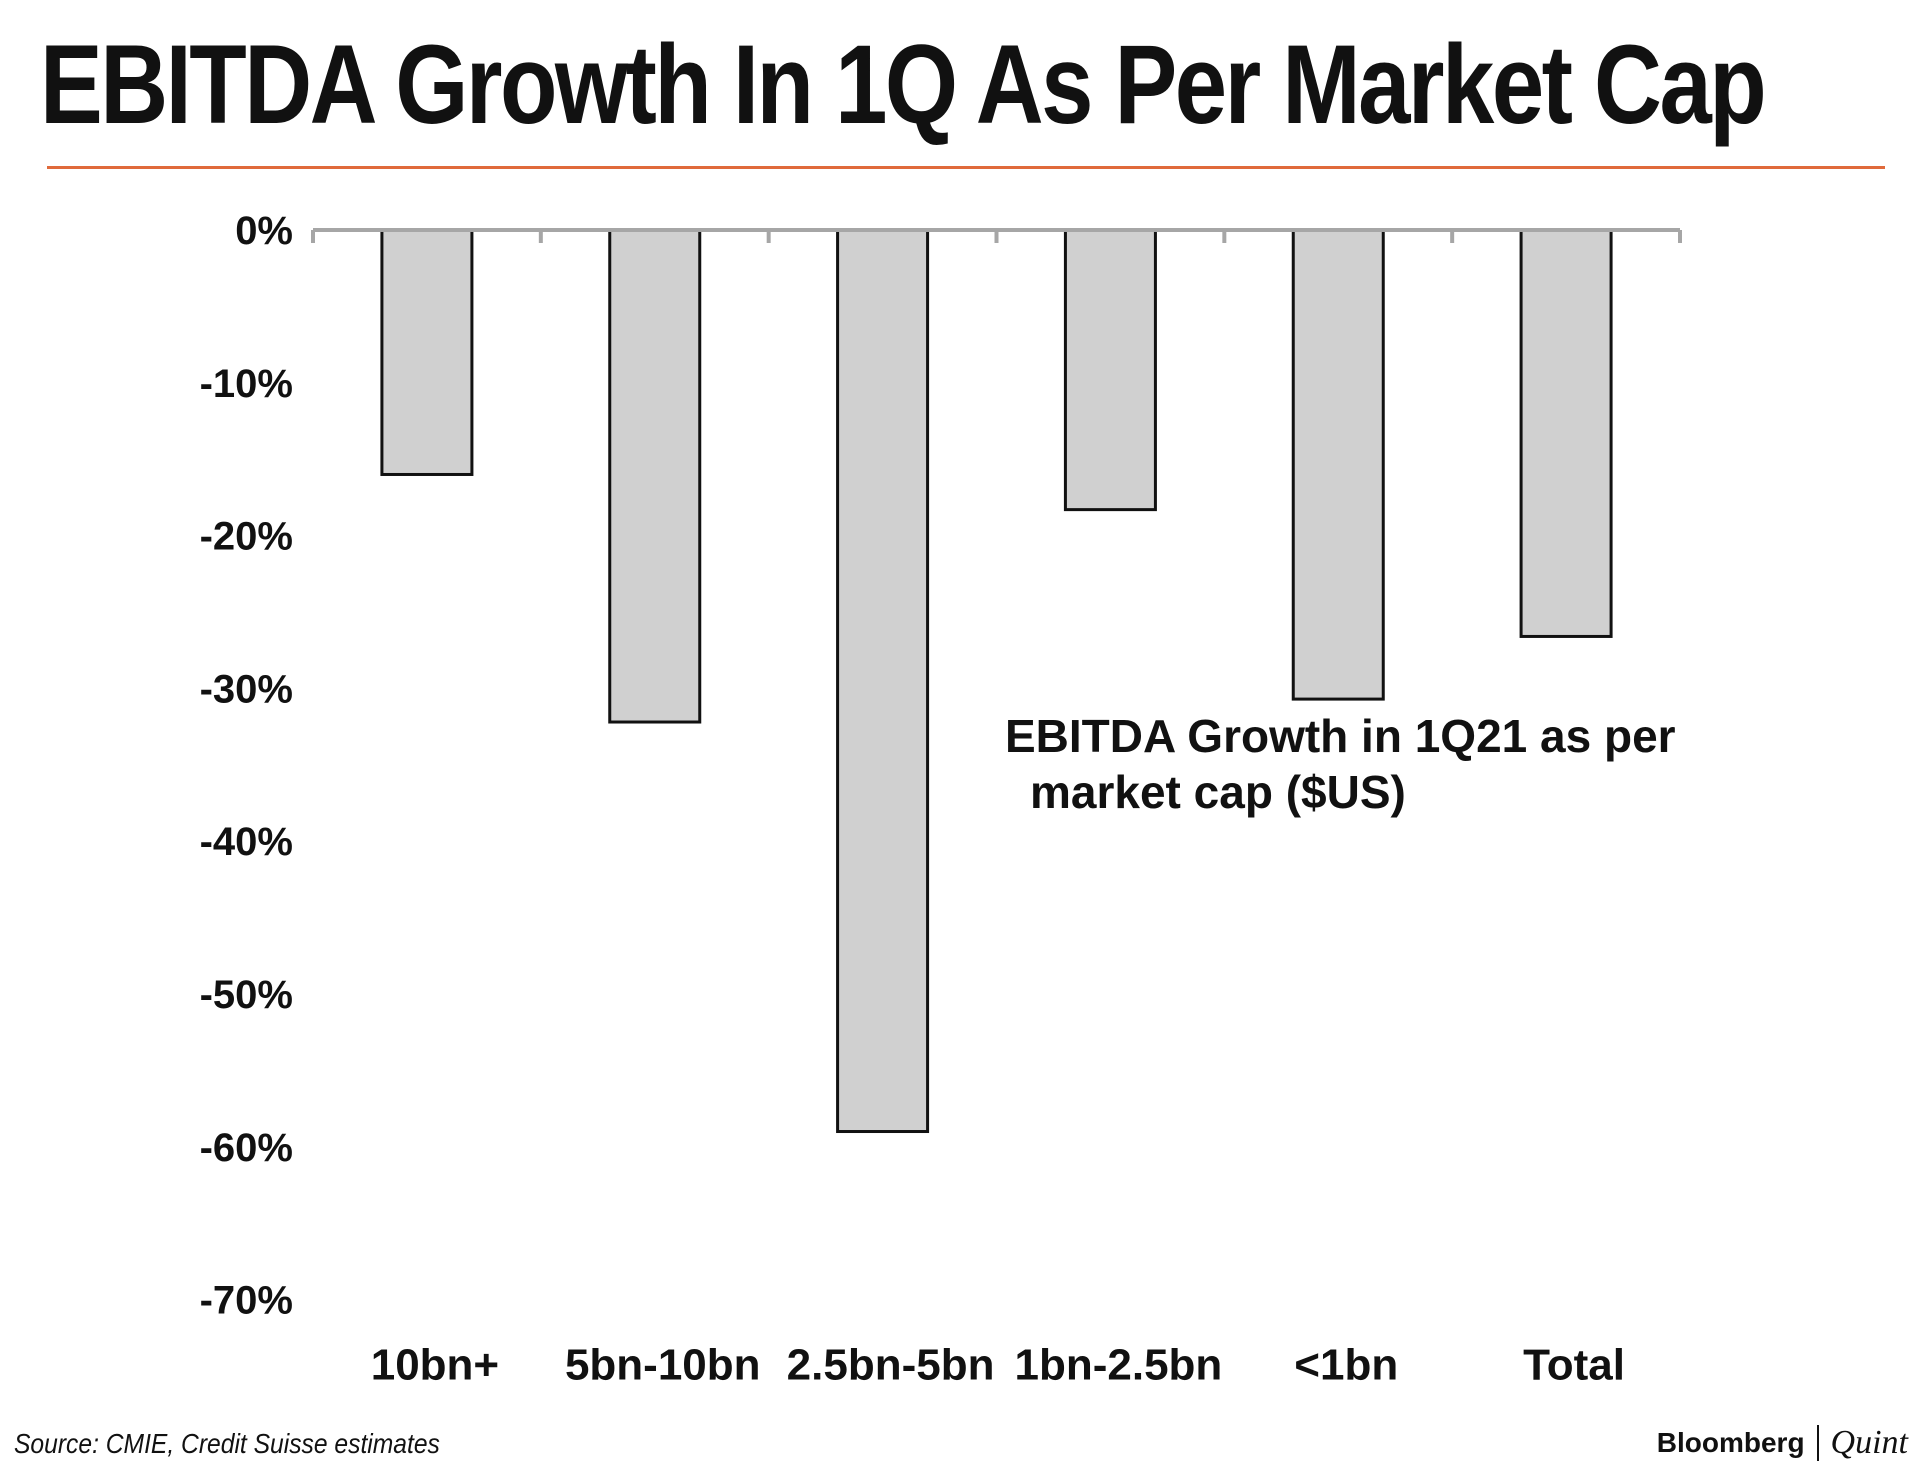 This screenshot has width=1920, height=1473. I want to click on brand-quint: Quint, so click(1869, 1442).